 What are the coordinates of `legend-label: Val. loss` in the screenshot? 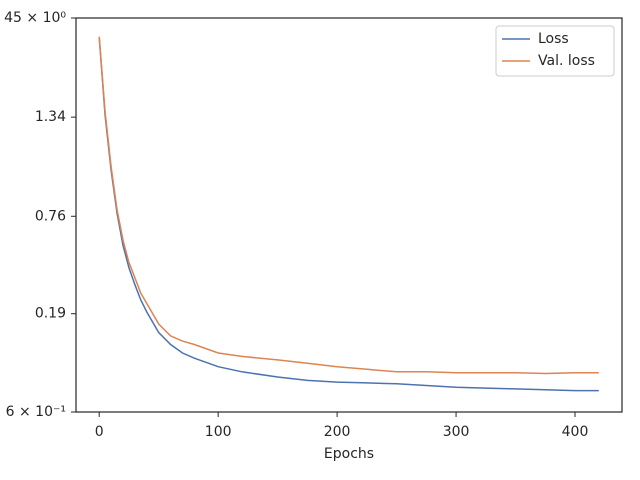 It's located at (566, 61).